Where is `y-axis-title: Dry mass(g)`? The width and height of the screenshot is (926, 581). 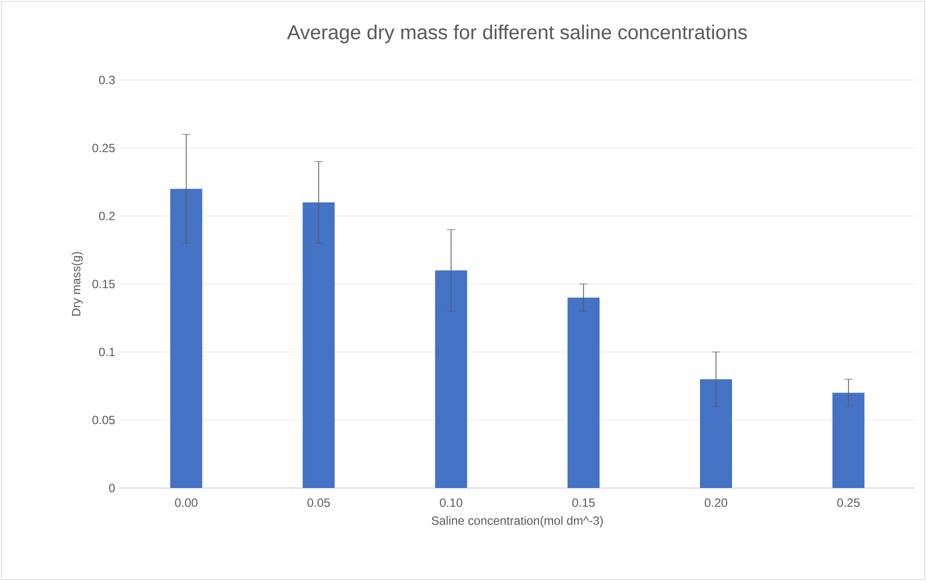
y-axis-title: Dry mass(g) is located at coordinates (77, 284).